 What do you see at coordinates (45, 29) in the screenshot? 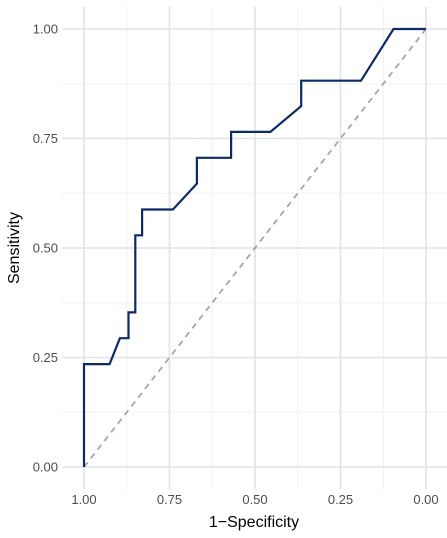
I see `y-tick-label: 1.00` at bounding box center [45, 29].